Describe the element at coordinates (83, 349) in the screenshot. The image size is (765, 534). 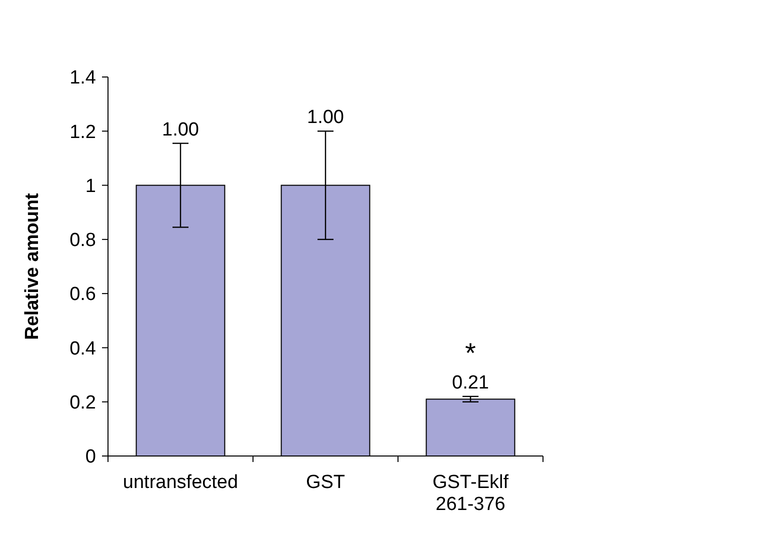
I see `y-tick-label: 0.4` at that location.